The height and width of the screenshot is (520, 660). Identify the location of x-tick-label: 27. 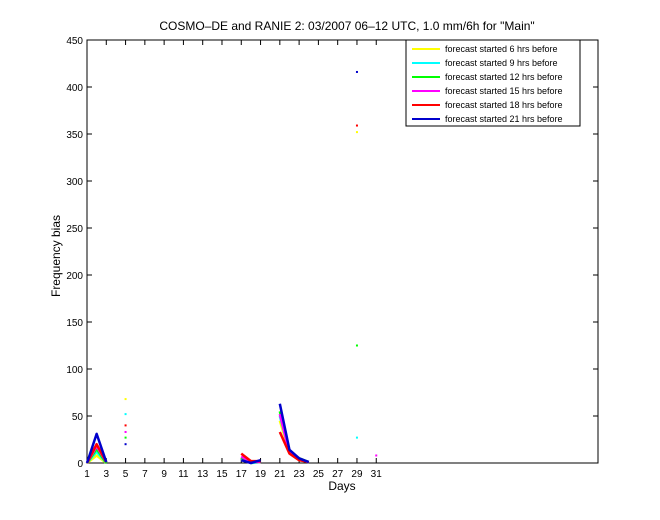
(338, 474).